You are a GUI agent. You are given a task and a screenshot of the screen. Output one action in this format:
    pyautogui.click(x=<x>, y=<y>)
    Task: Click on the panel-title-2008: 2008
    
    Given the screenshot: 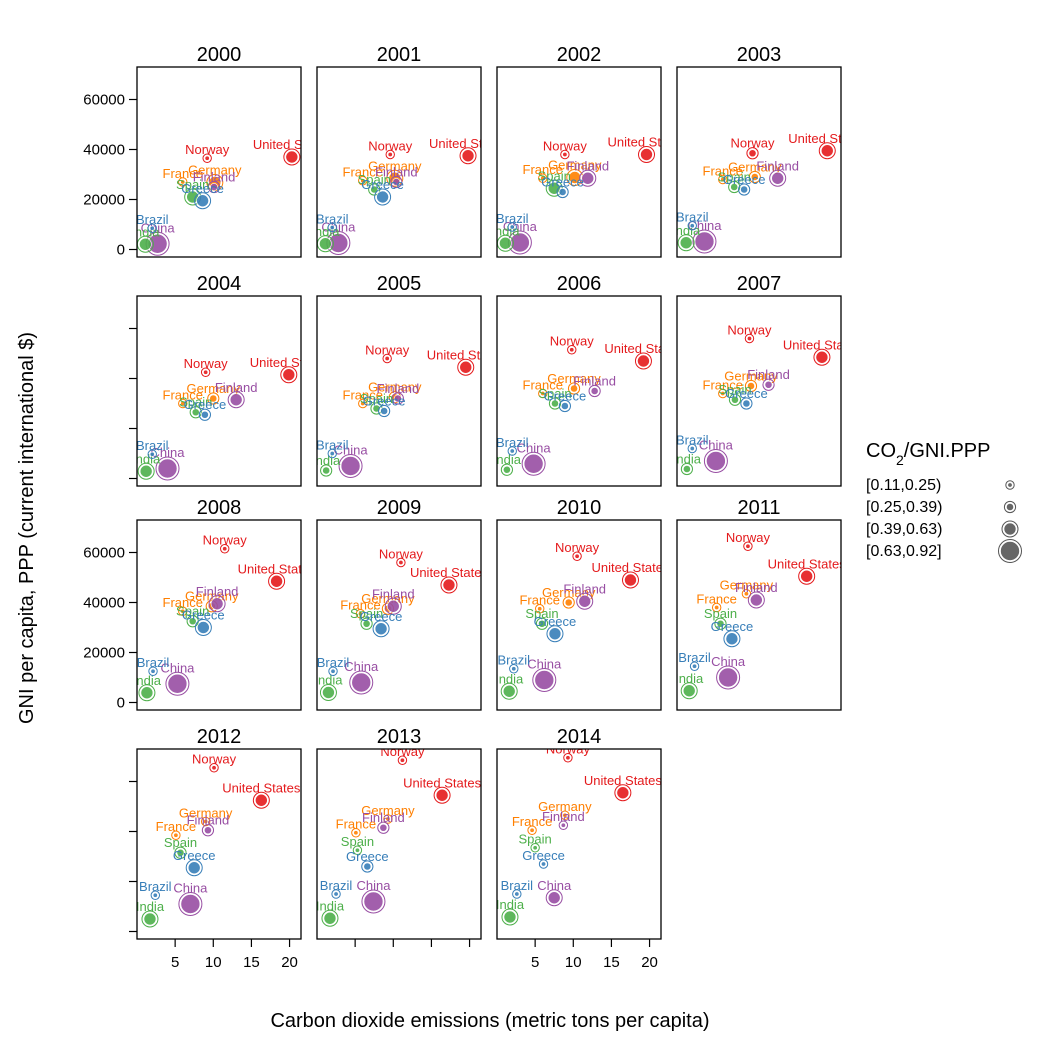 What is the action you would take?
    pyautogui.click(x=219, y=508)
    